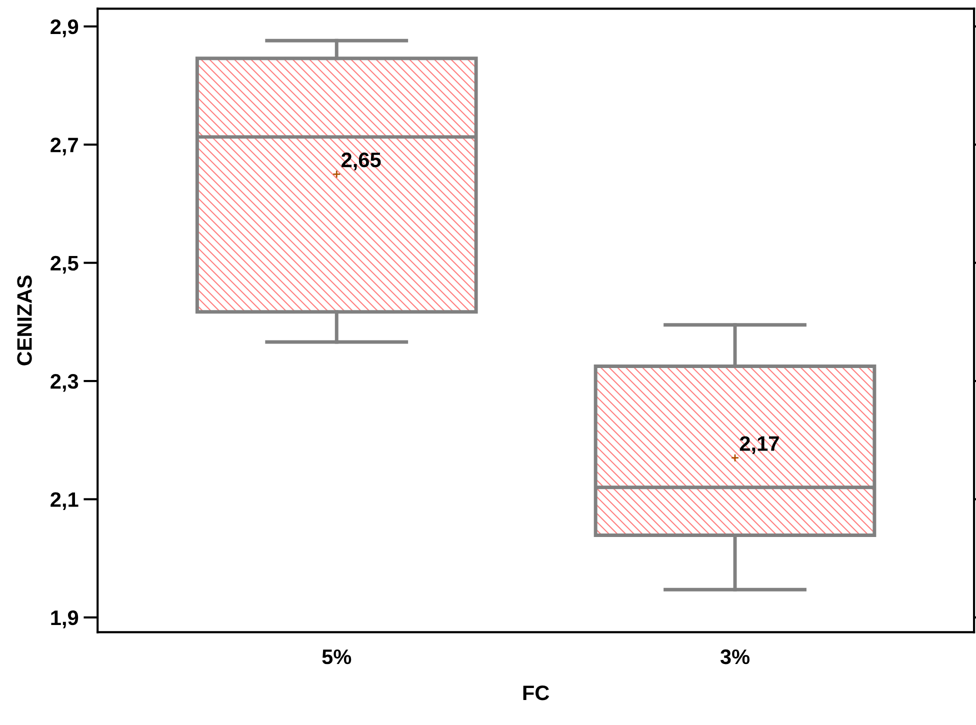 The height and width of the screenshot is (725, 976). What do you see at coordinates (64, 501) in the screenshot?
I see `y-tick-label: 2,1` at bounding box center [64, 501].